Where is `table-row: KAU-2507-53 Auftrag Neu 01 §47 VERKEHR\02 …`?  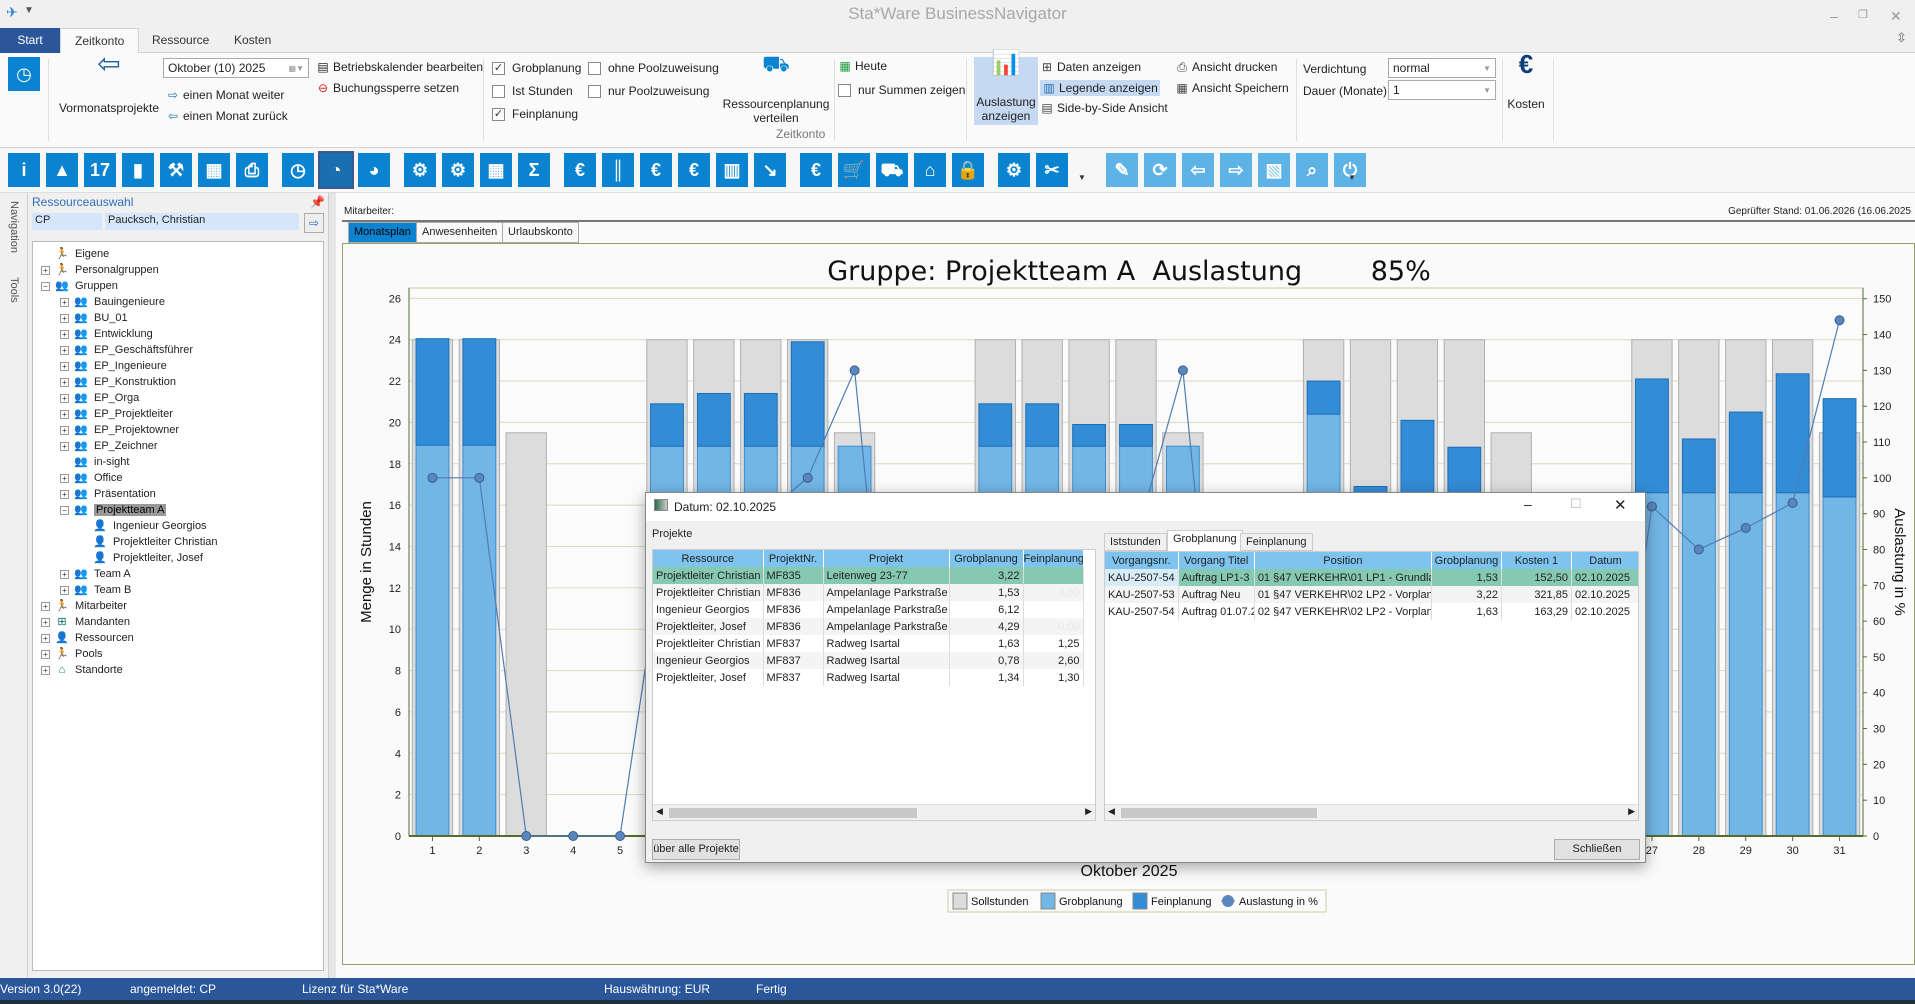
table-row: KAU-2507-53 Auftrag Neu 01 §47 VERKEHR\02 … is located at coordinates (1371, 594).